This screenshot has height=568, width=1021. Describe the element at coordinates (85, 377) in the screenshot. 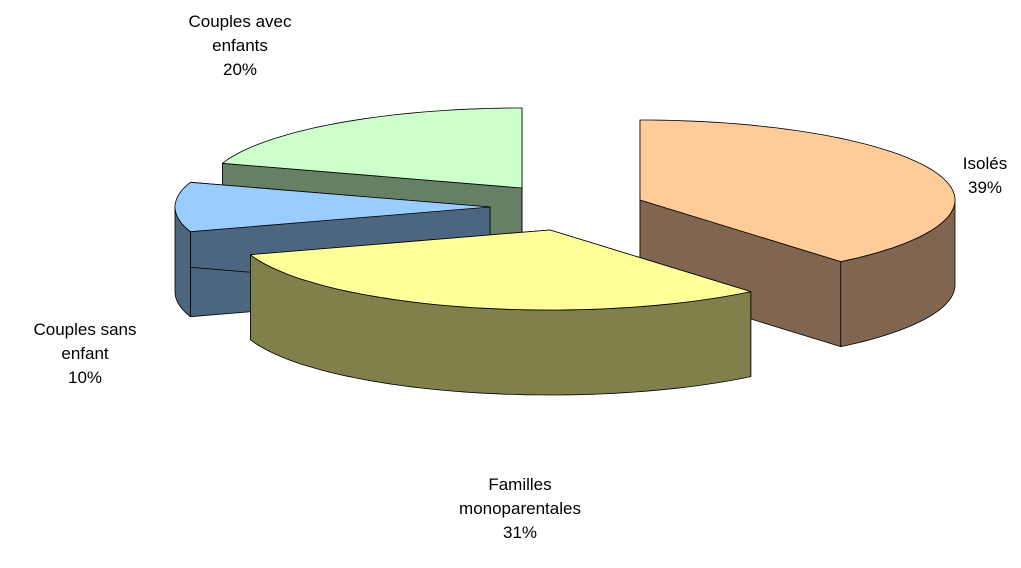

I see `percent-label: 10%` at that location.